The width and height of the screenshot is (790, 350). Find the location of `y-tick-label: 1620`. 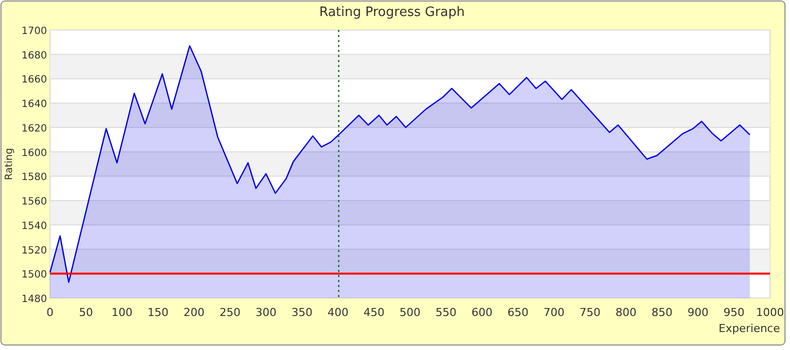

y-tick-label: 1620 is located at coordinates (34, 128).